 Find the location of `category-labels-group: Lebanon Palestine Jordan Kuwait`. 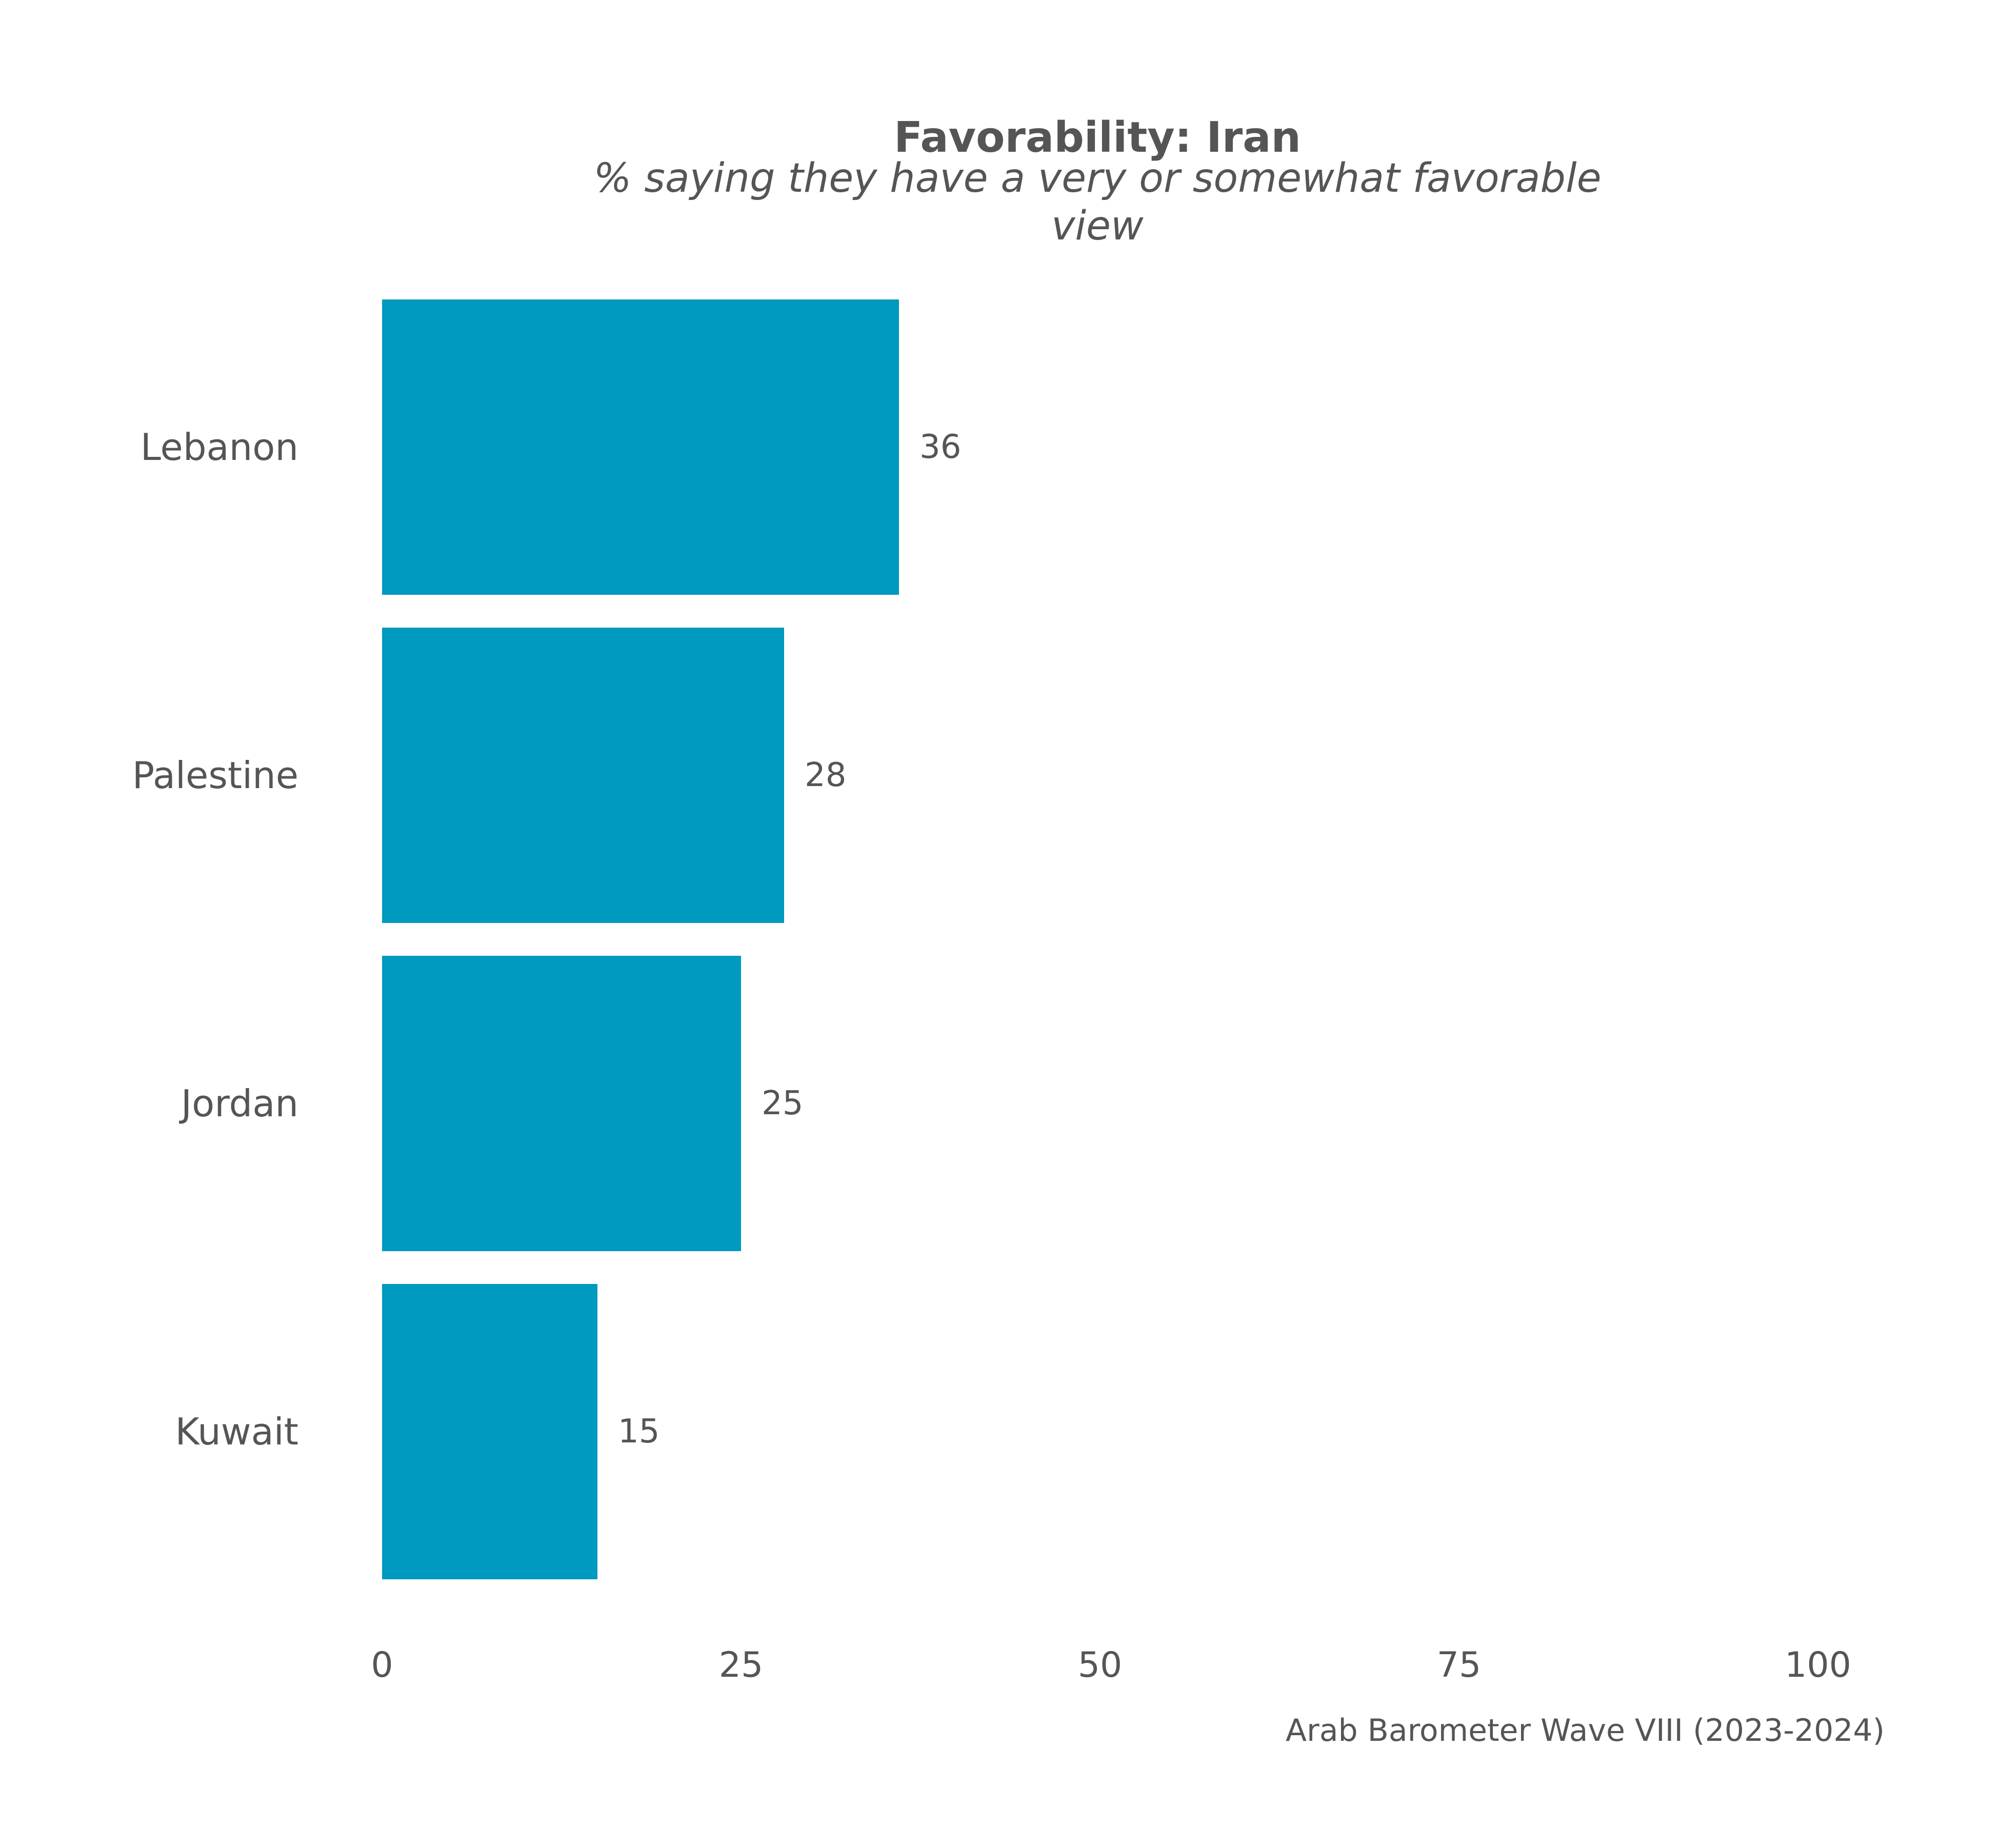

category-labels-group: Lebanon Palestine Jordan Kuwait is located at coordinates (215, 940).